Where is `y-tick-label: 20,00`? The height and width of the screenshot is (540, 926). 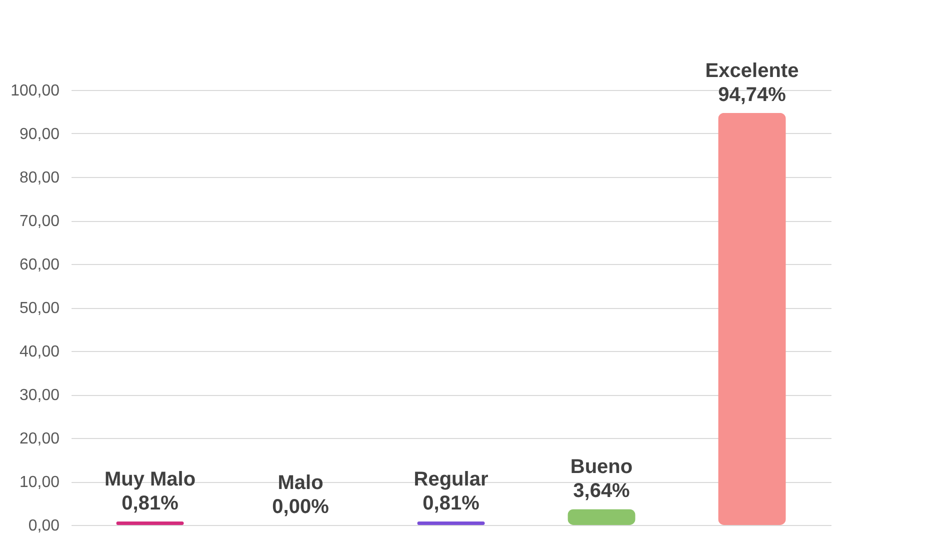
y-tick-label: 20,00 is located at coordinates (39, 439).